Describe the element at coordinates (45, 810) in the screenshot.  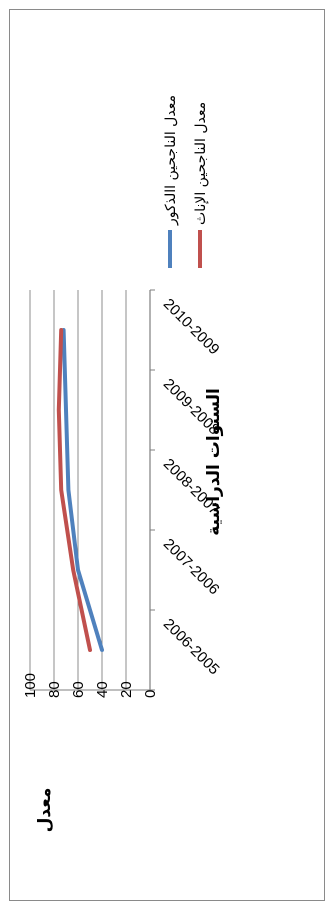
I see `y-axis-title: معدل` at that location.